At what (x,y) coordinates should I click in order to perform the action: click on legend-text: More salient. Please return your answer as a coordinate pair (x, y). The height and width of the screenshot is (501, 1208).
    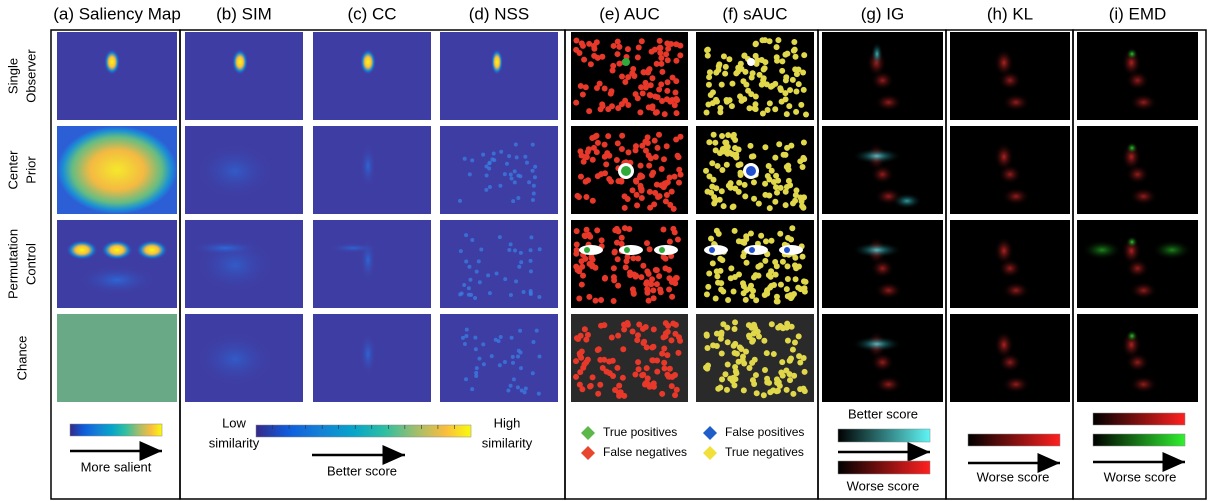
    Looking at the image, I should click on (116, 466).